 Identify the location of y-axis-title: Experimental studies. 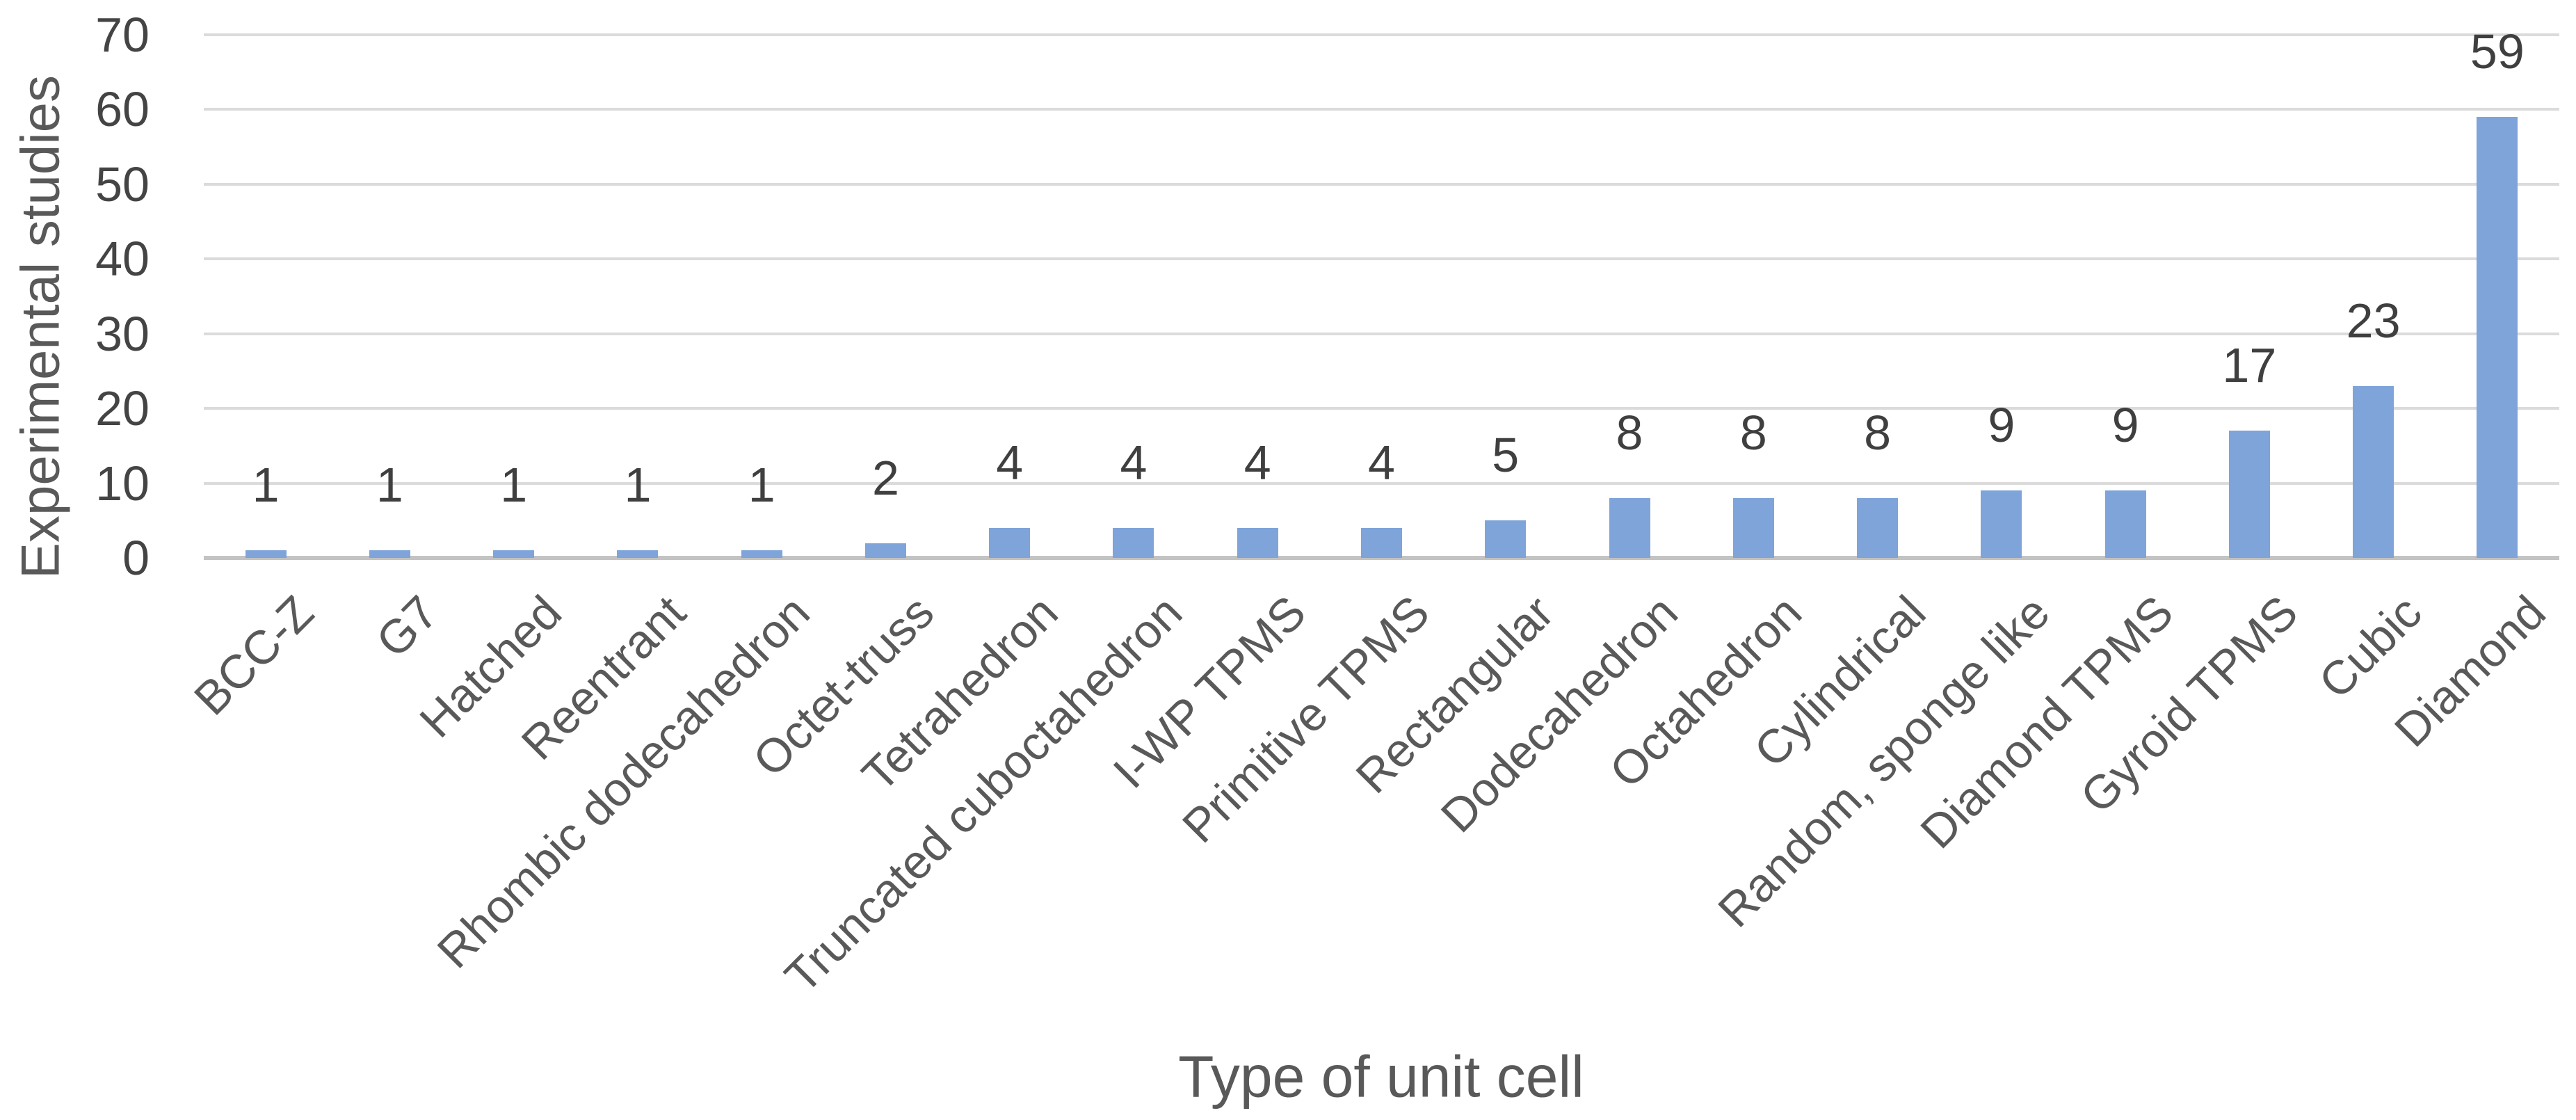
(40, 326).